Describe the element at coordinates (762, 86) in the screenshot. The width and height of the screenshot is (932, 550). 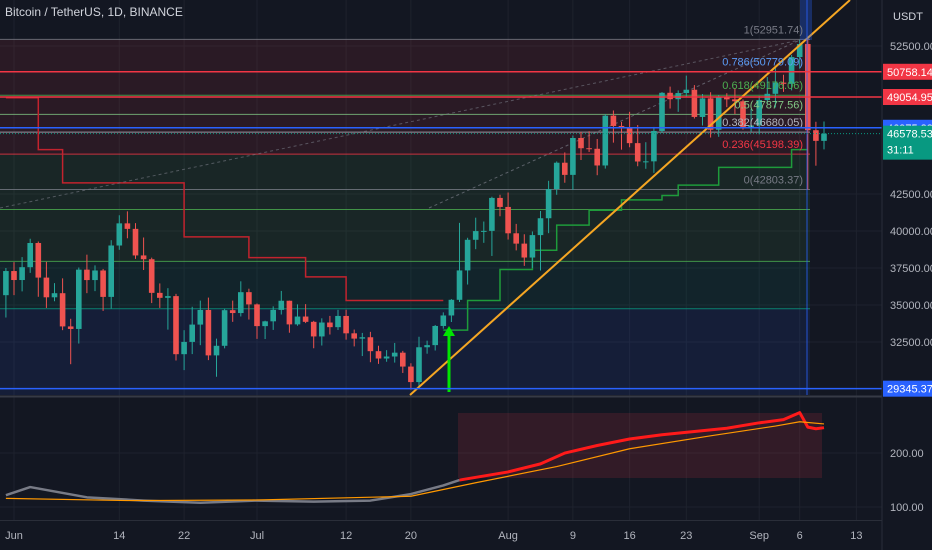
I see `level-label: 0.618(49176.06)` at that location.